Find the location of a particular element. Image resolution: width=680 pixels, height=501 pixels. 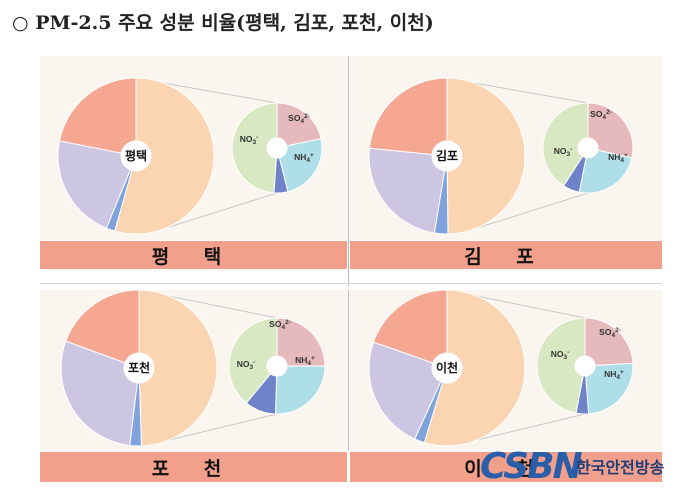

ion-hole-pocheon is located at coordinates (277, 366).